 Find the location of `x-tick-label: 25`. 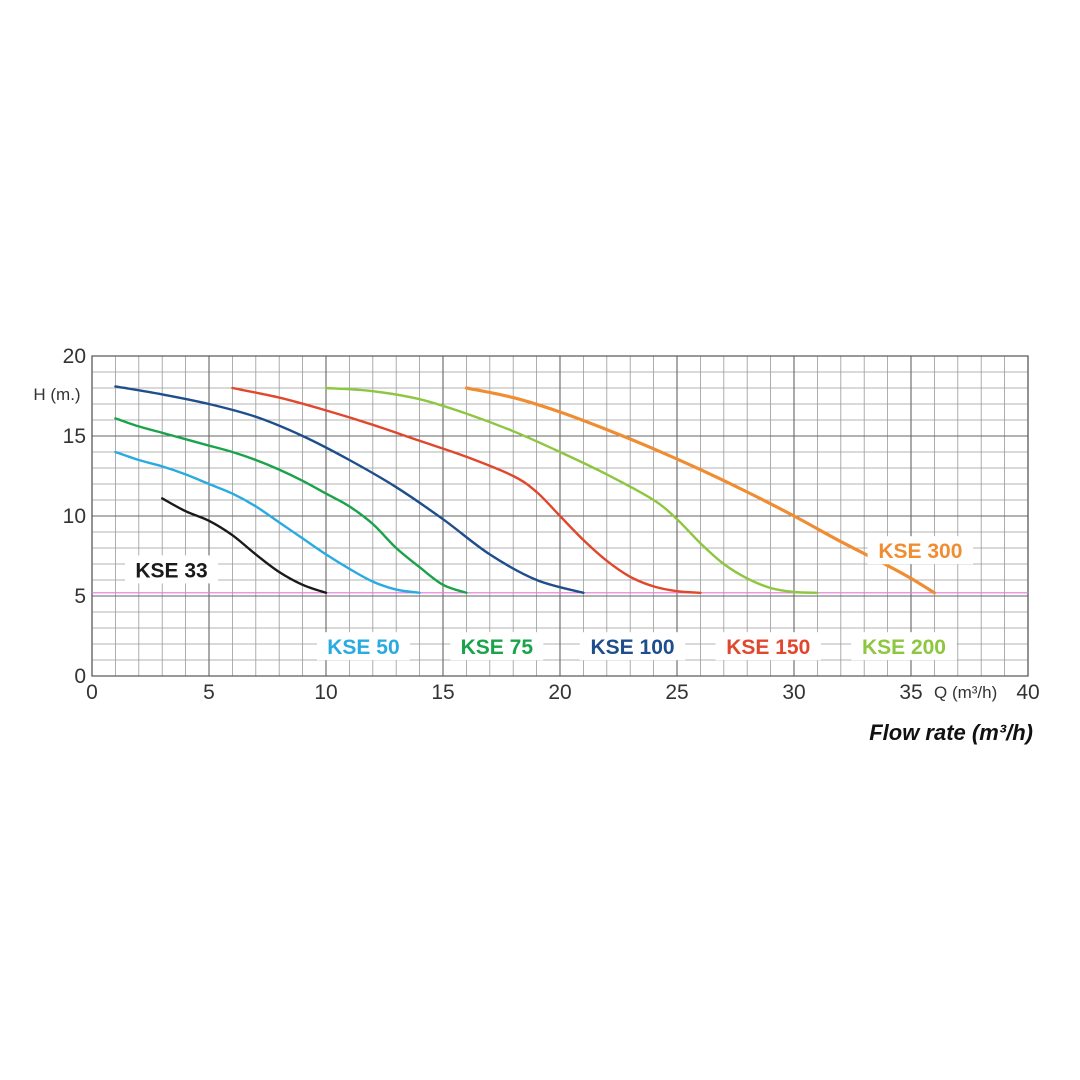

x-tick-label: 25 is located at coordinates (676, 692).